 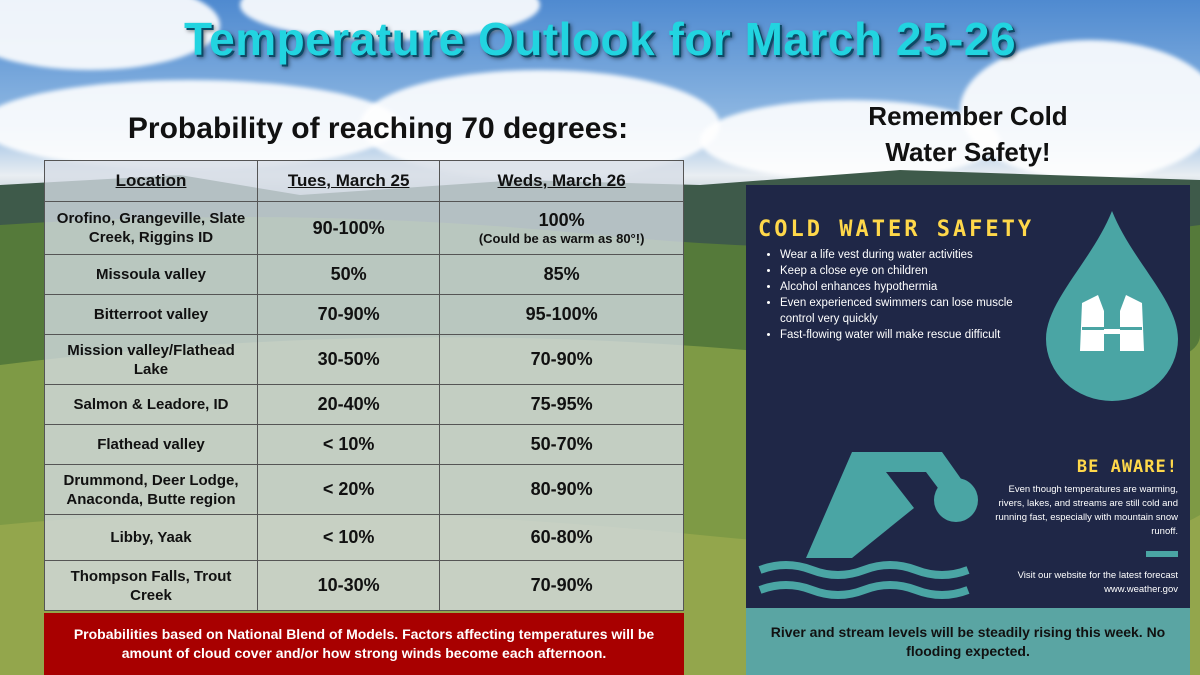 I want to click on tuesday-cell: 20-40%, so click(x=348, y=404).